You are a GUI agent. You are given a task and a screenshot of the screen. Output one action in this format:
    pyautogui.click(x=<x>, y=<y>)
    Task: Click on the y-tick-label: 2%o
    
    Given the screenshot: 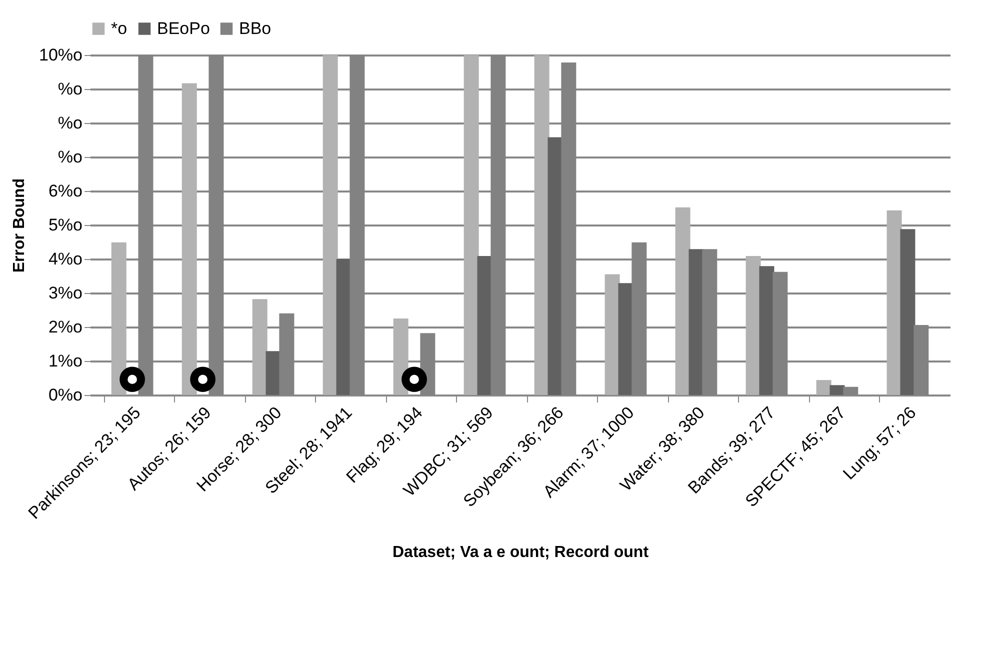 What is the action you would take?
    pyautogui.click(x=65, y=327)
    